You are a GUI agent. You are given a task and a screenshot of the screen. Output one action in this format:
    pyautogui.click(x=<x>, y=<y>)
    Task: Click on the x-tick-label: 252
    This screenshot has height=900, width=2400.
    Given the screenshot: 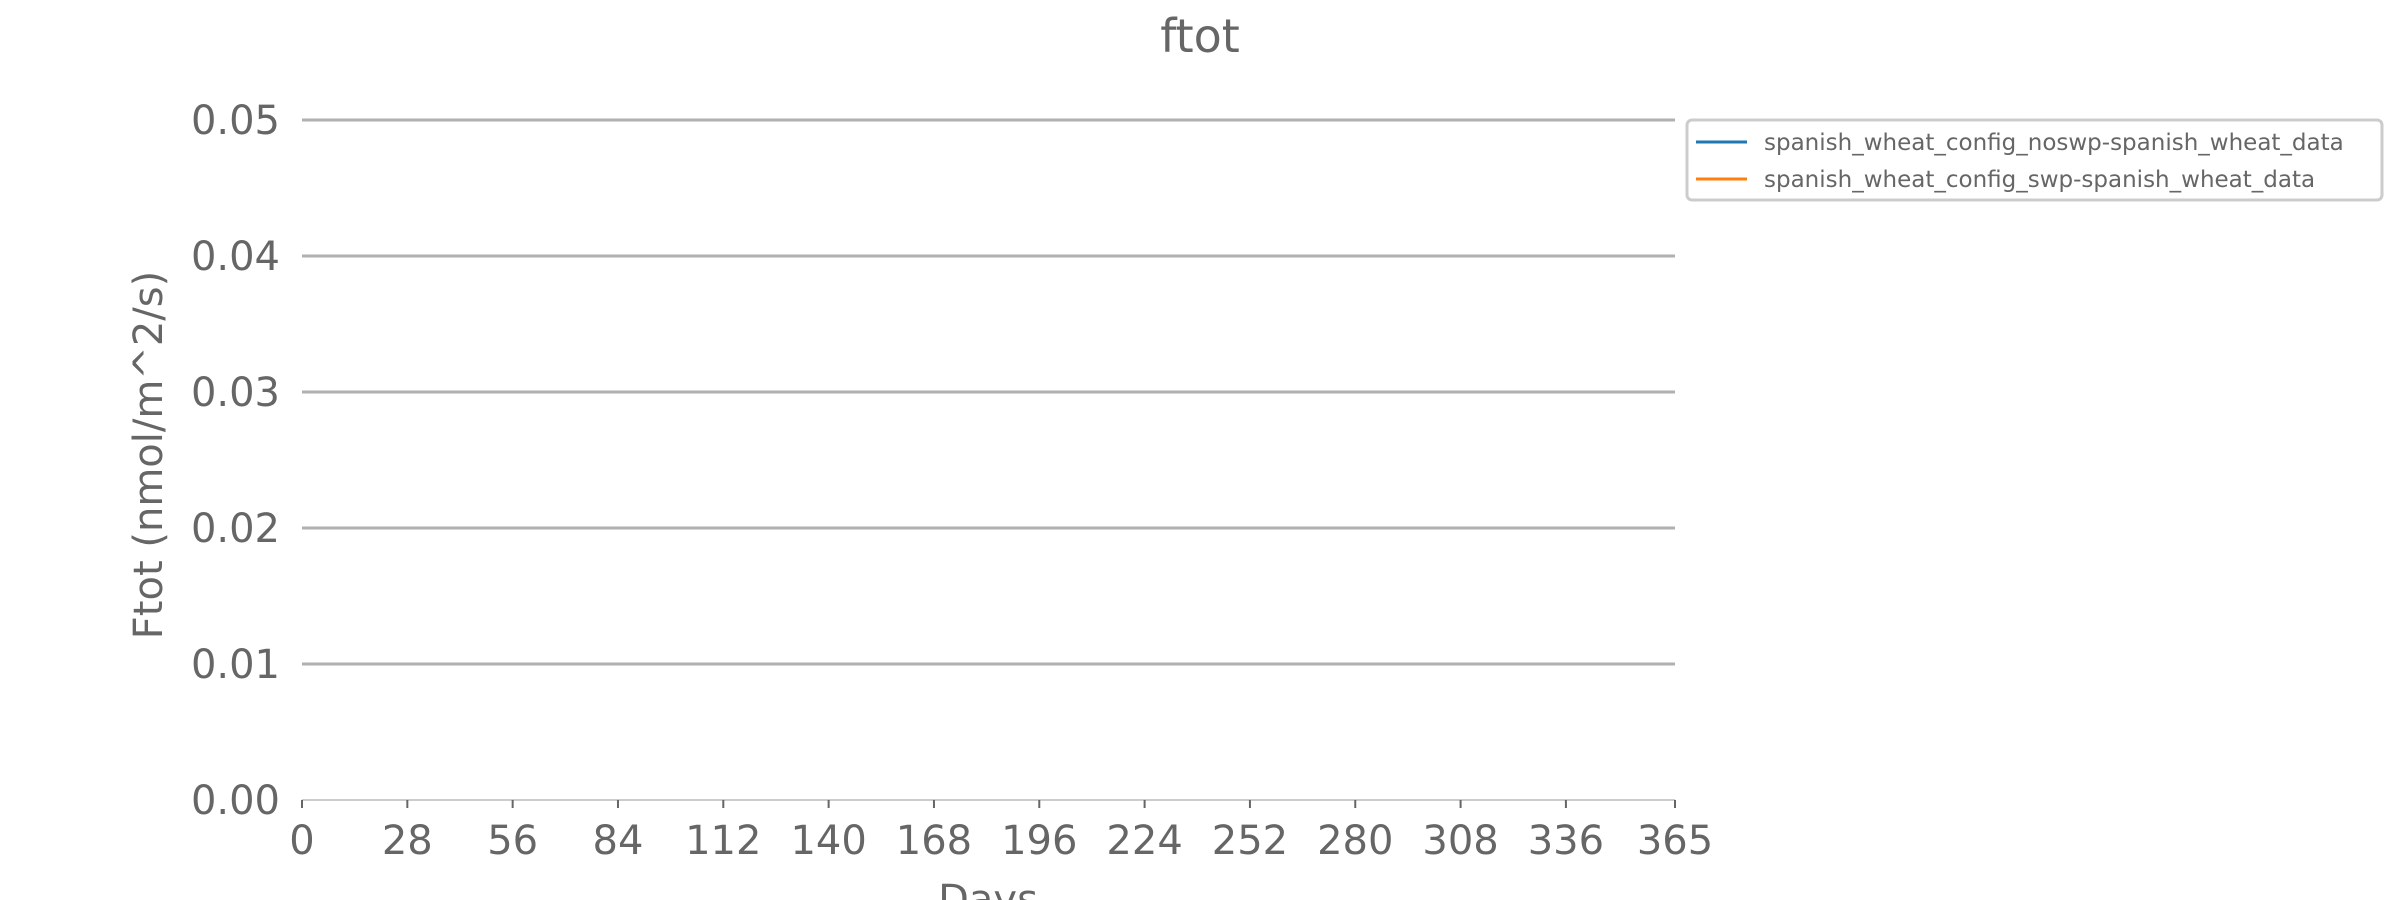 What is the action you would take?
    pyautogui.click(x=1250, y=841)
    